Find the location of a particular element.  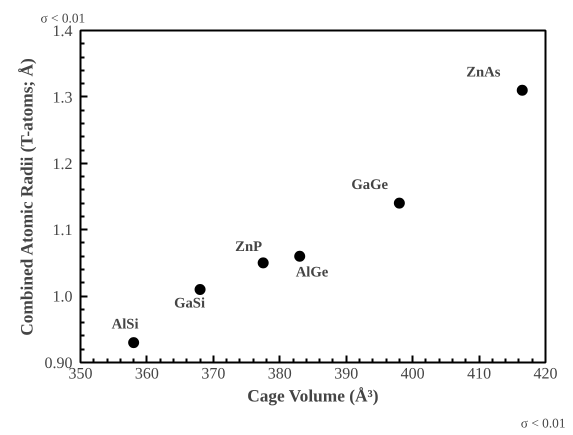

annotation: ZnAs is located at coordinates (483, 72).